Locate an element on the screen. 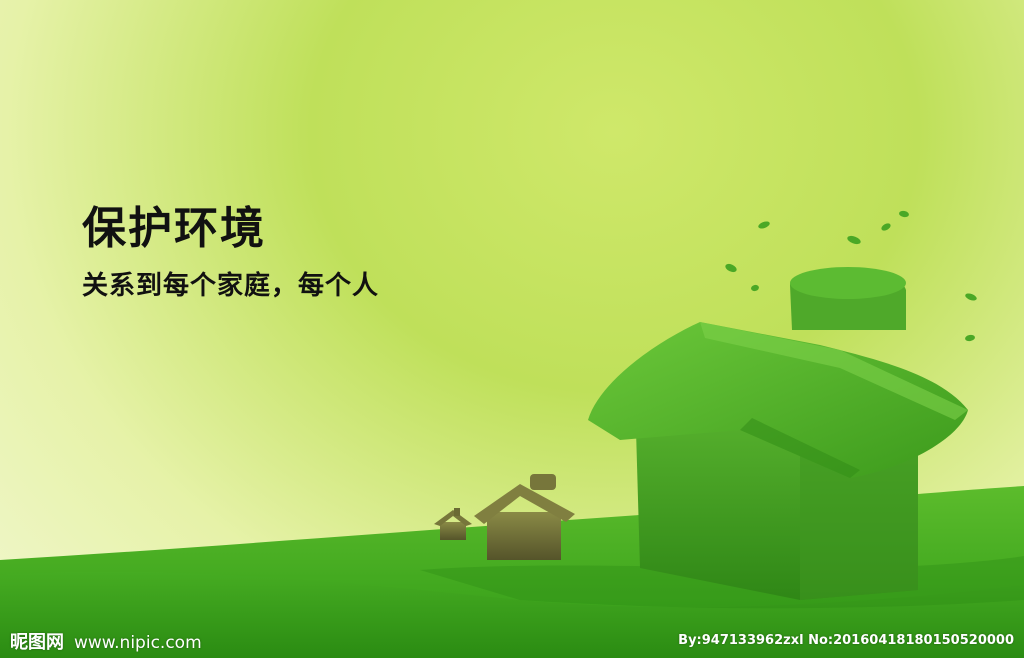 This screenshot has height=658, width=1024. watermark-left: 昵图网 www.nipic.com is located at coordinates (106, 641).